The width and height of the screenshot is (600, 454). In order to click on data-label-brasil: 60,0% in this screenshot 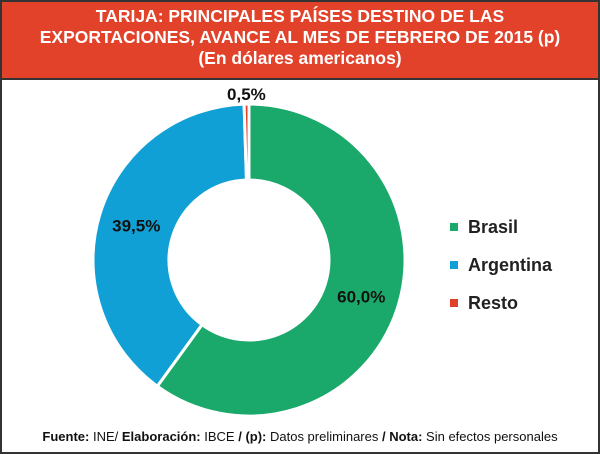, I will do `click(361, 296)`.